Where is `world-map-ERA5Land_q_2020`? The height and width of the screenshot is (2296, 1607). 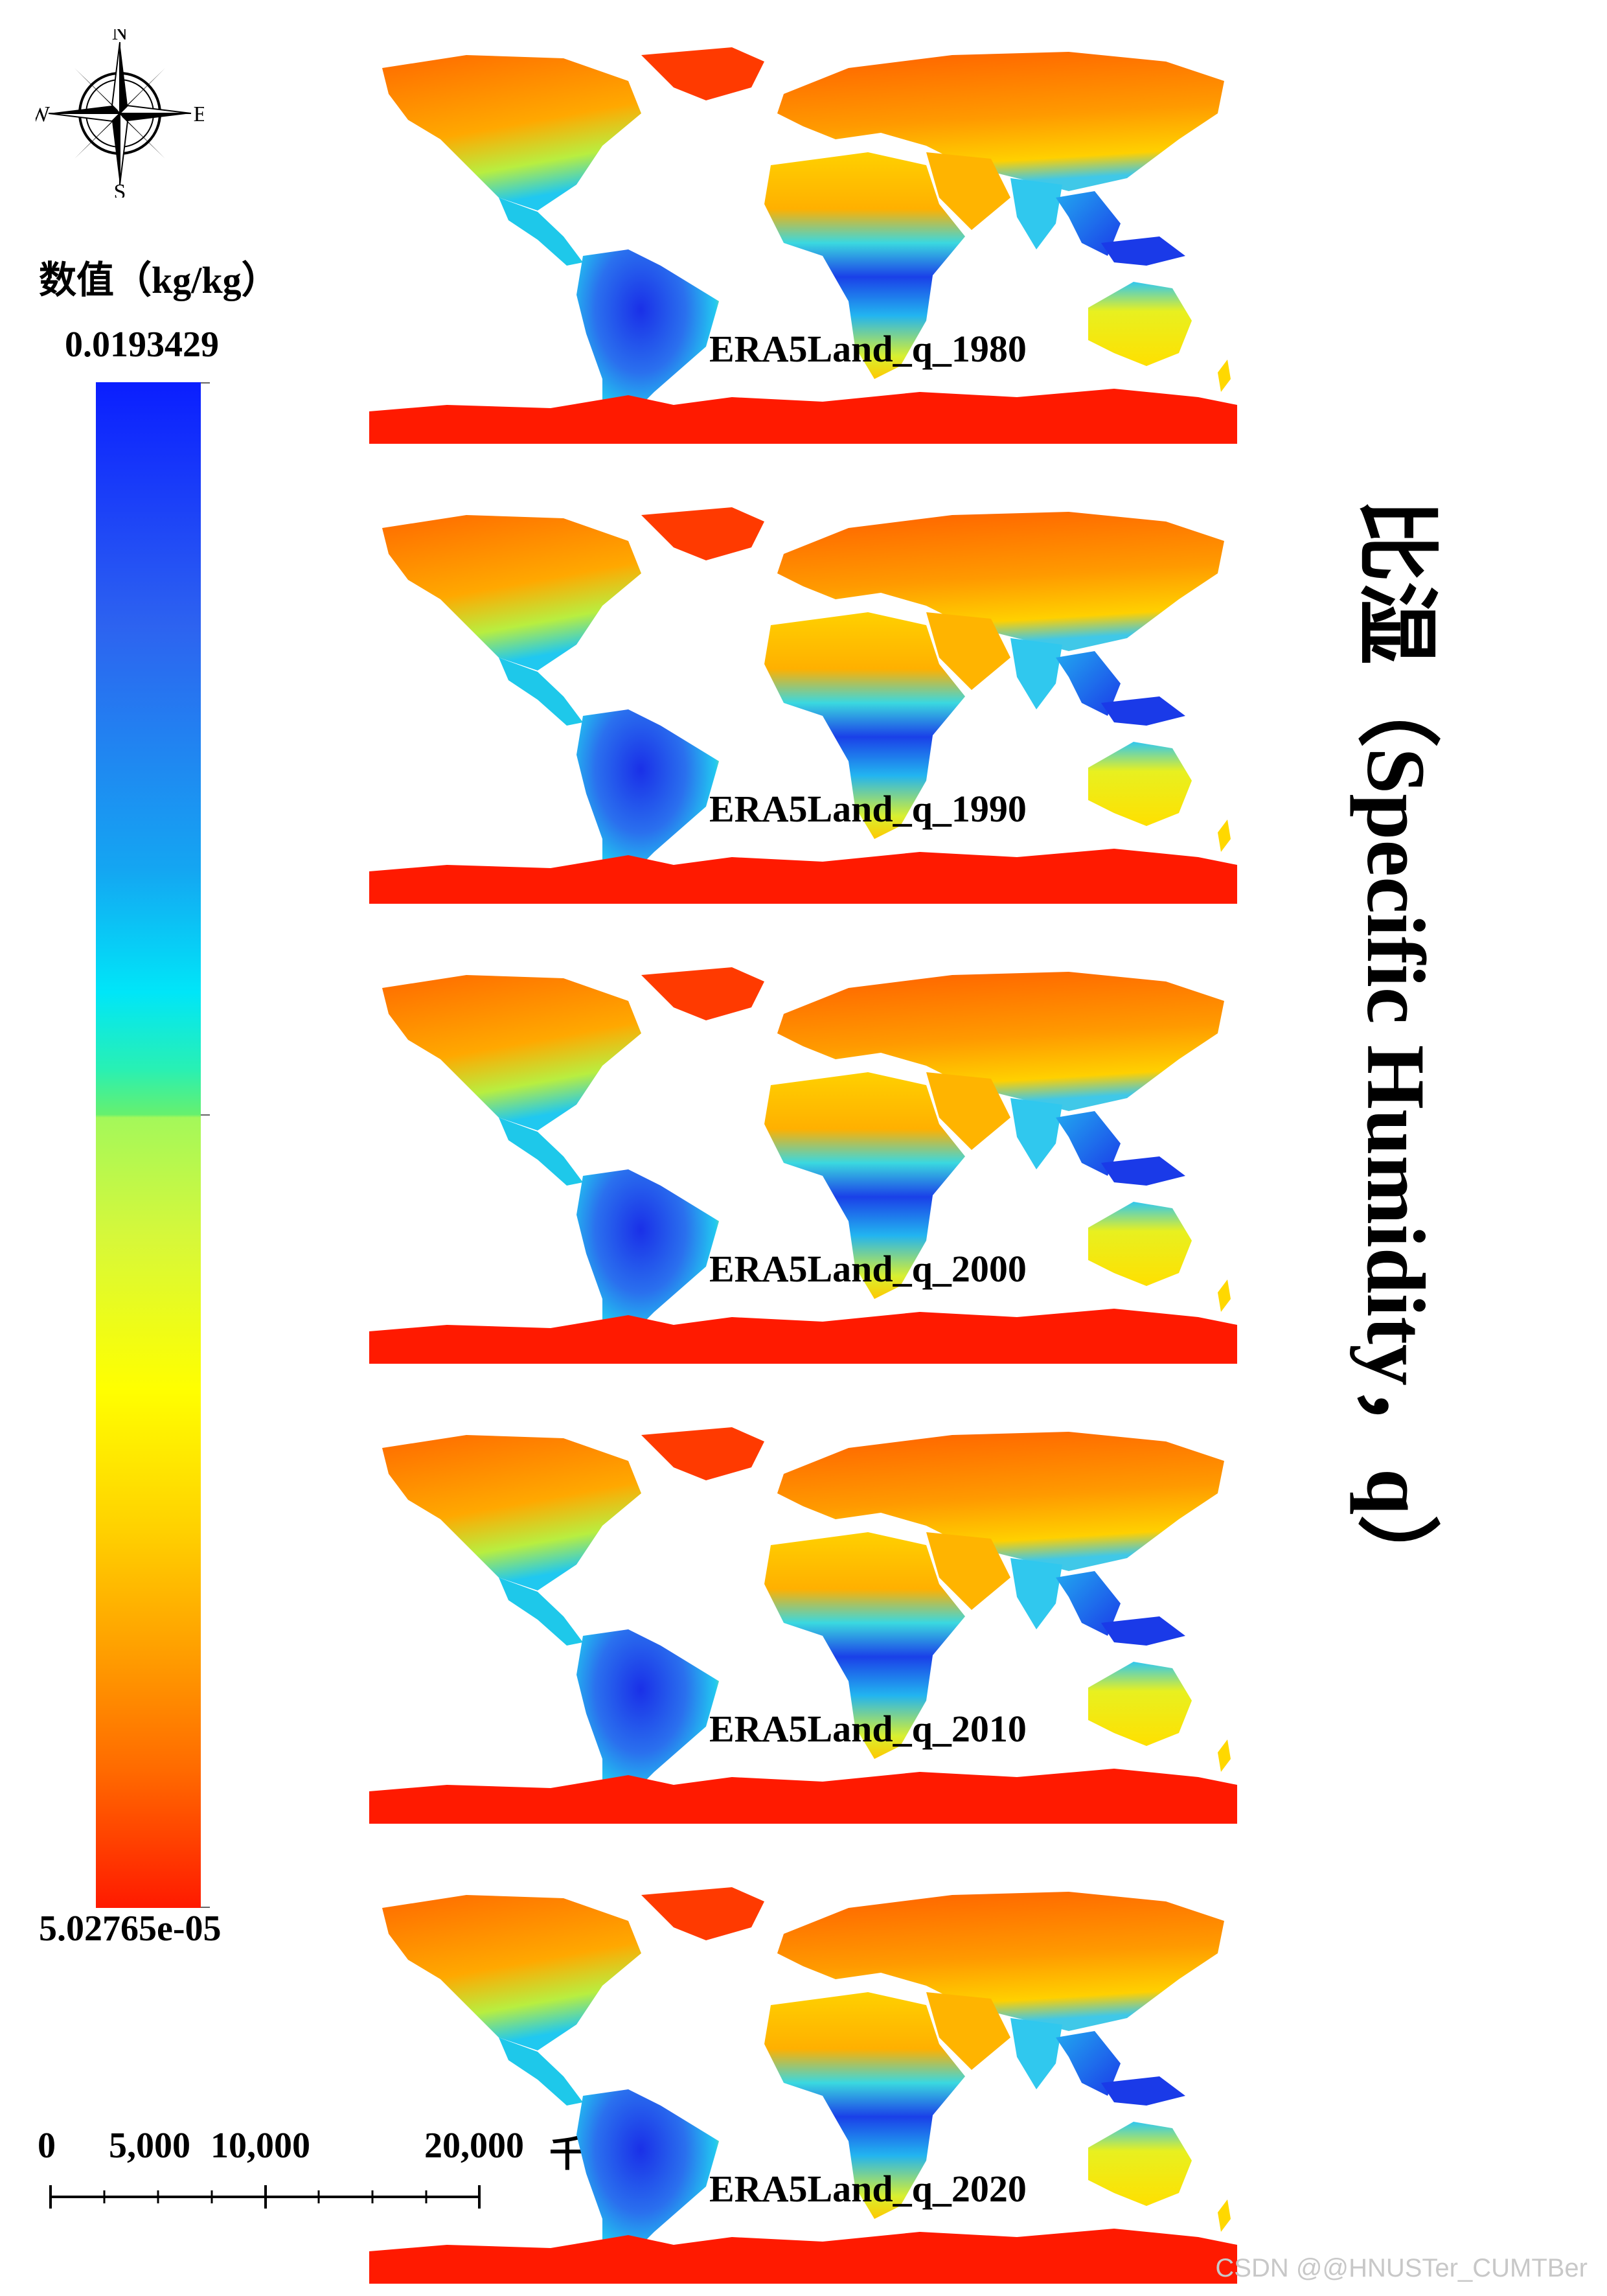 world-map-ERA5Land_q_2020 is located at coordinates (803, 2083).